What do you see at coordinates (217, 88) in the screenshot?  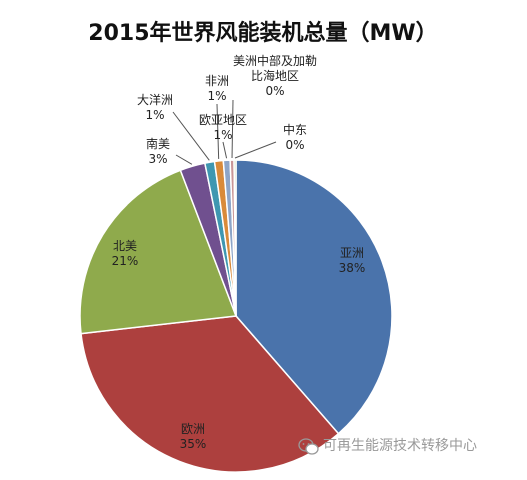 I see `slice-label-6: 非洲 1%` at bounding box center [217, 88].